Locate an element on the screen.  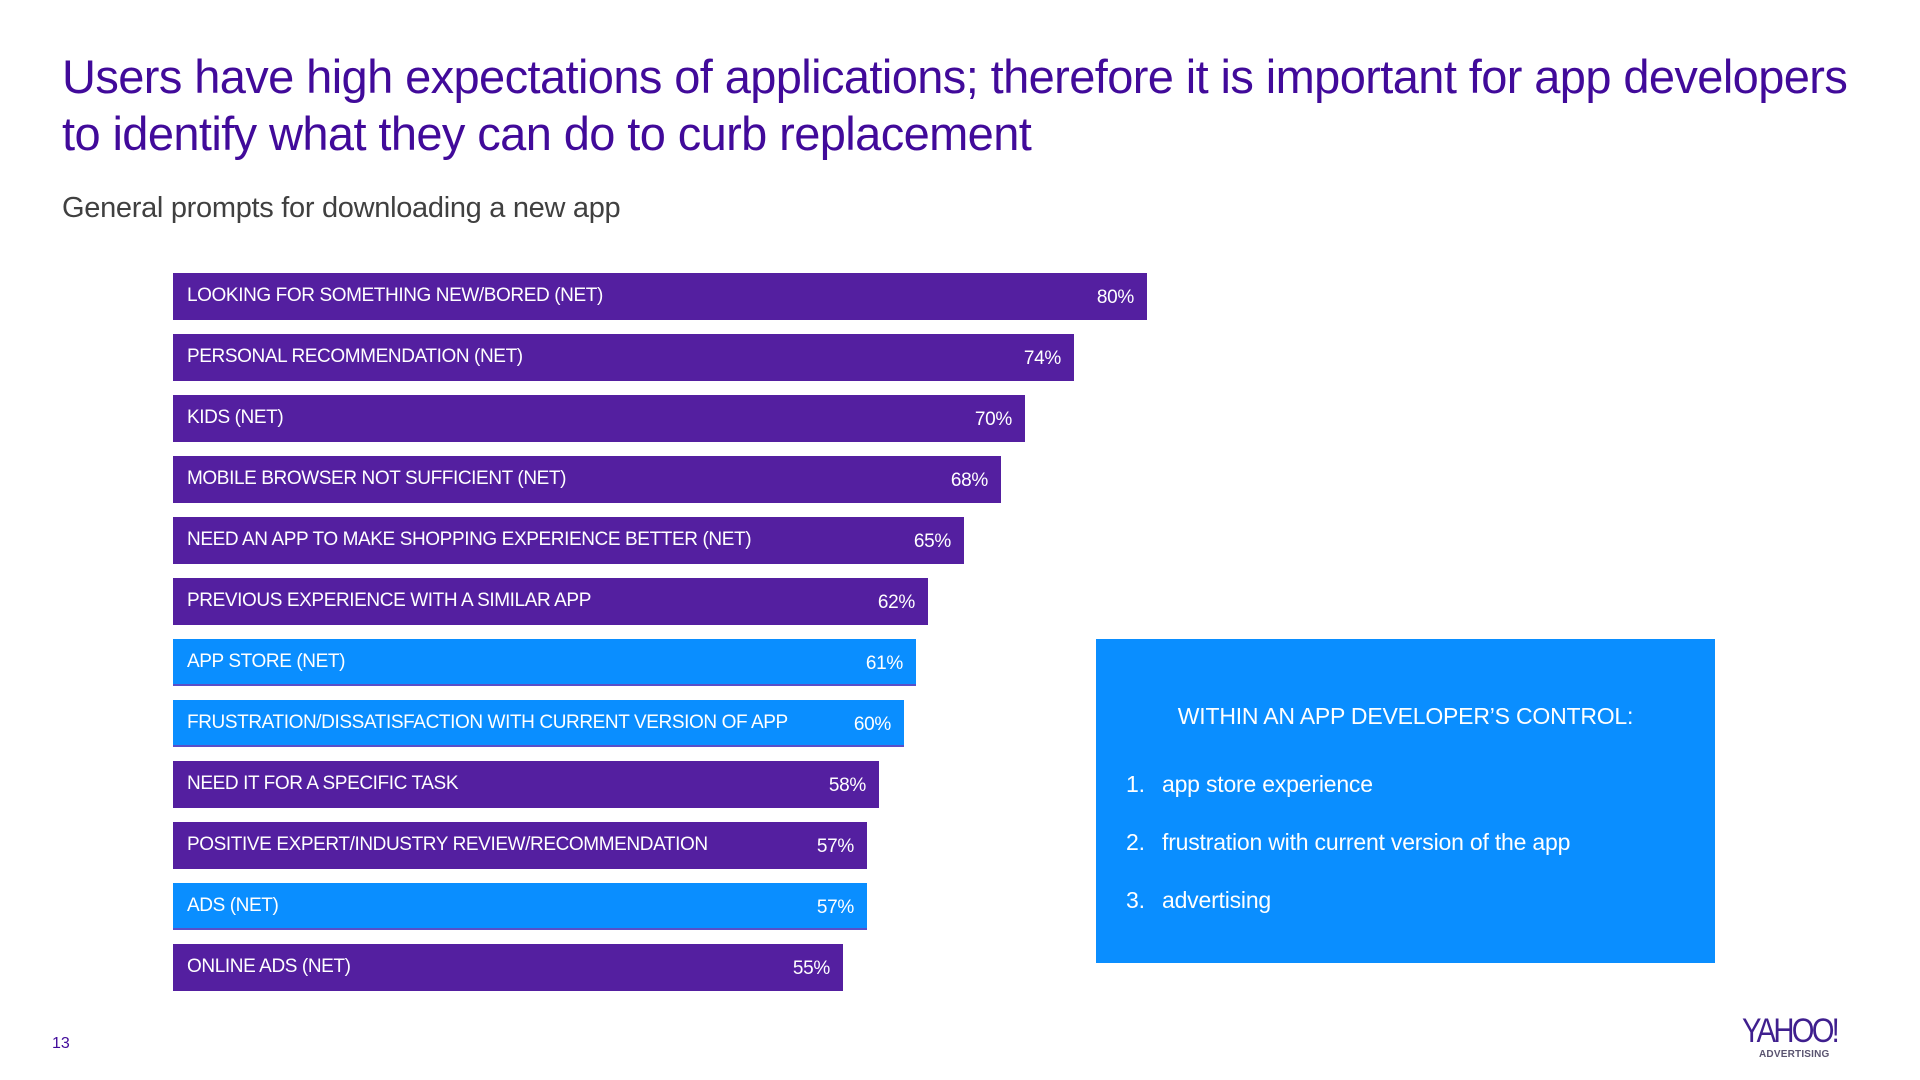
bar-controllable: ADS (NET) 57% is located at coordinates (520, 906).